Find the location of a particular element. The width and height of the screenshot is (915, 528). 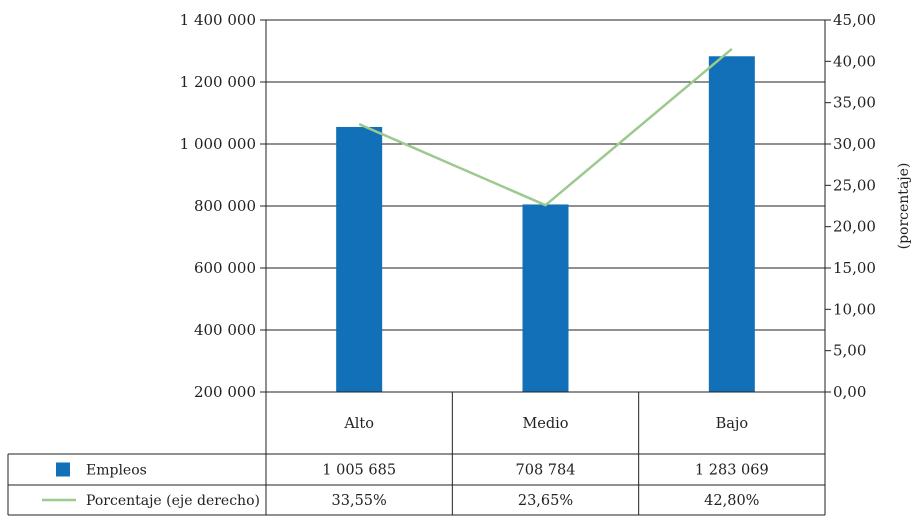

right-axis-title: (porcentaje) is located at coordinates (904, 206).